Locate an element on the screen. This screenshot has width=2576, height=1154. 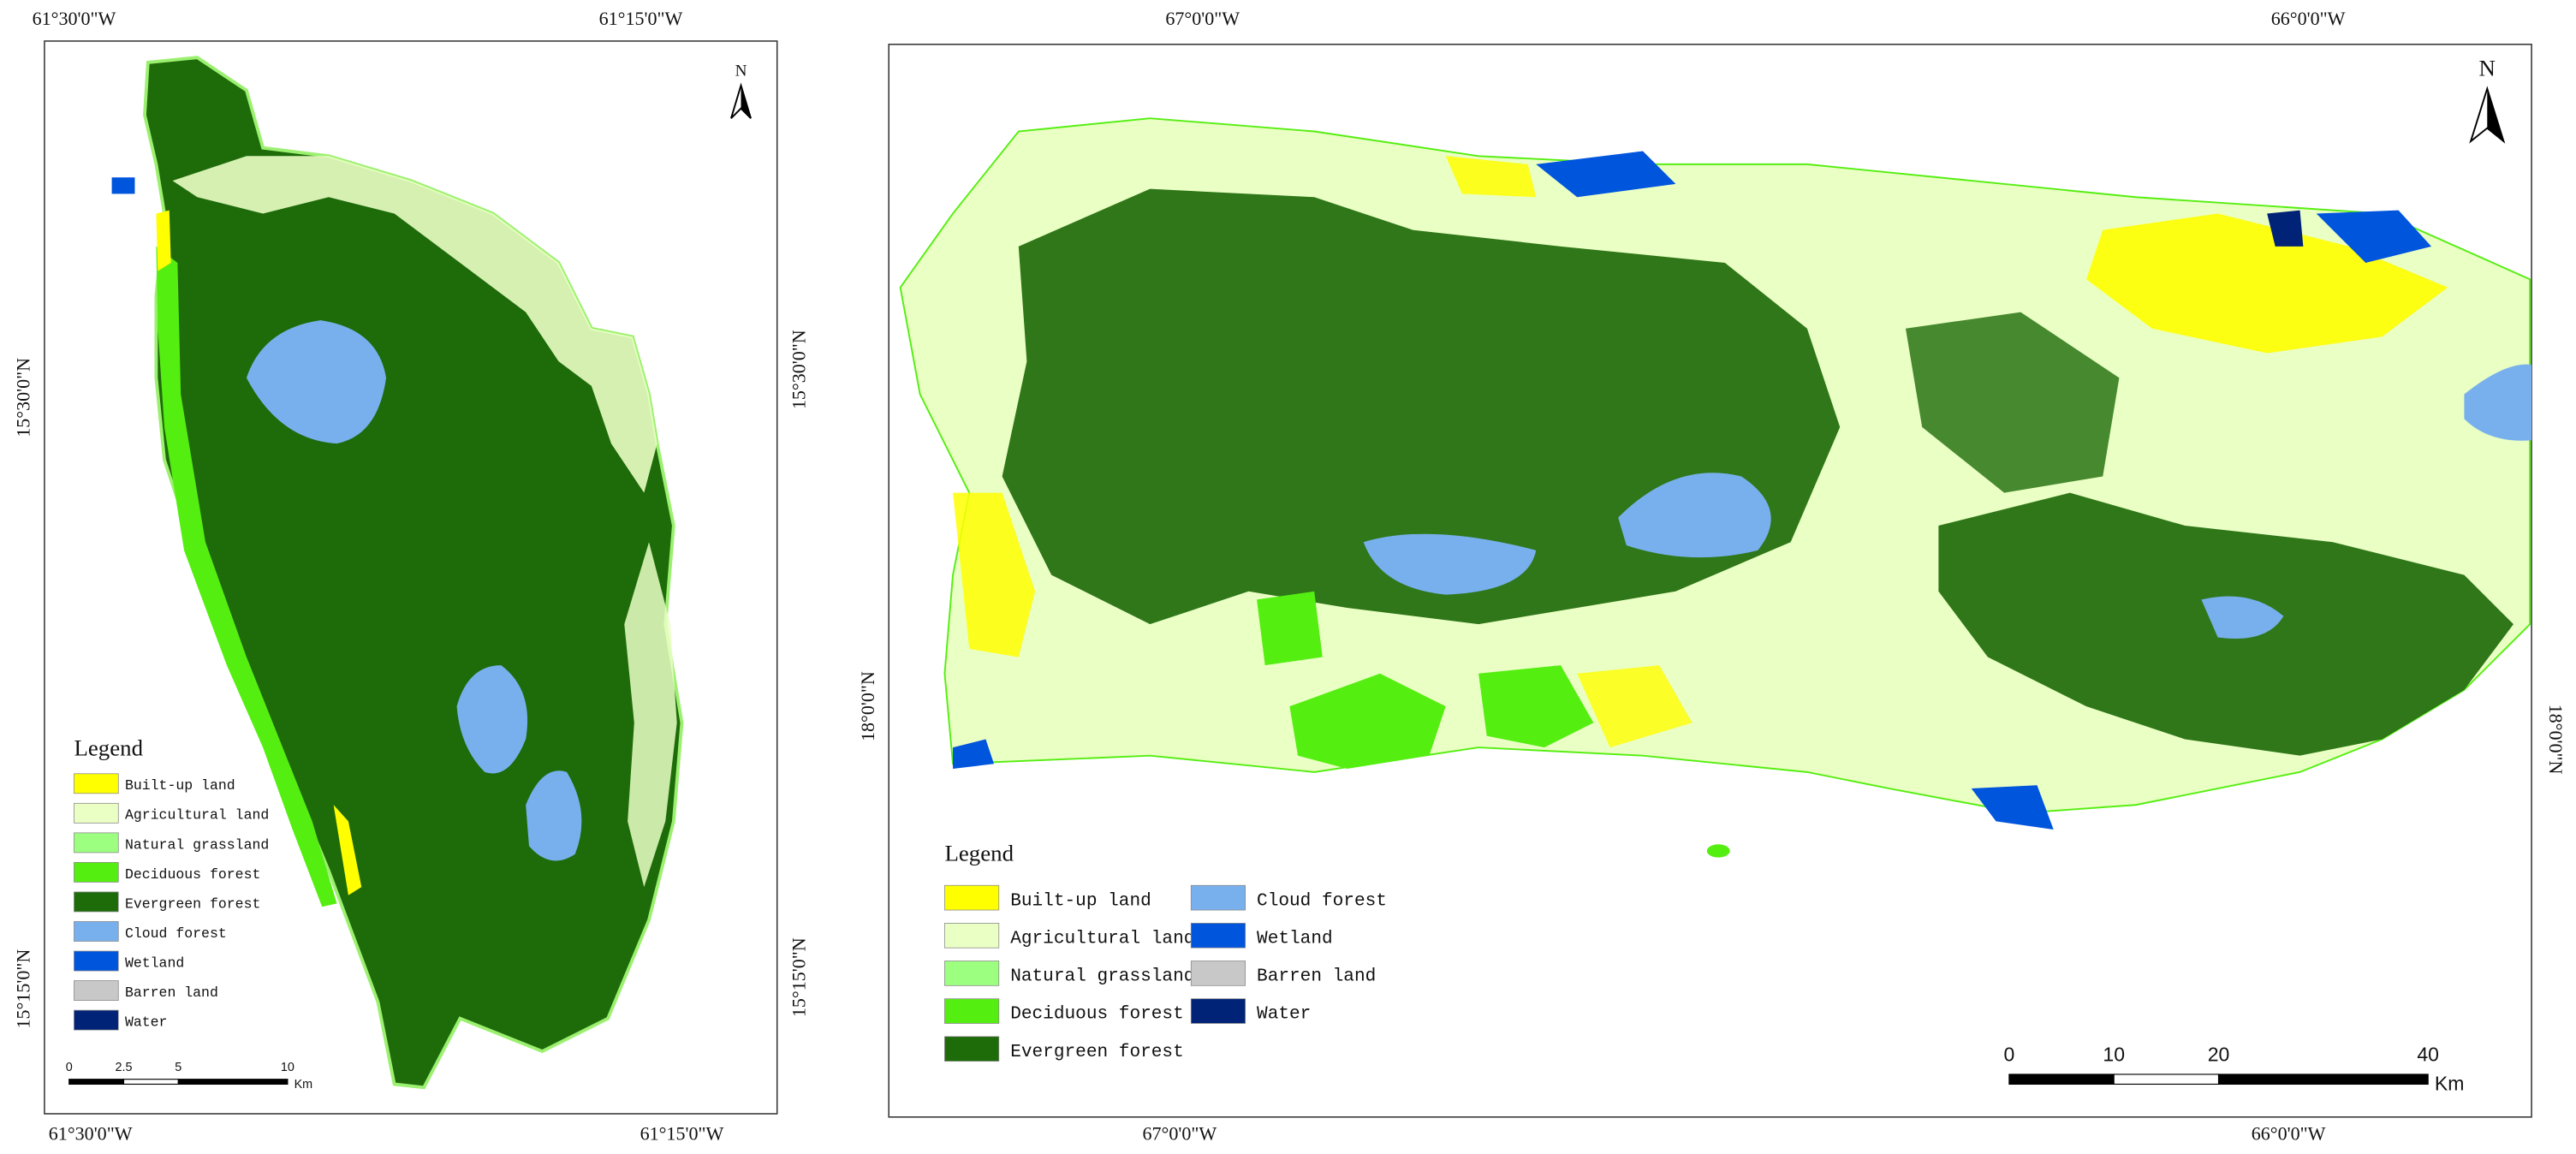
scale-tick-label: 2.5 is located at coordinates (124, 1067).